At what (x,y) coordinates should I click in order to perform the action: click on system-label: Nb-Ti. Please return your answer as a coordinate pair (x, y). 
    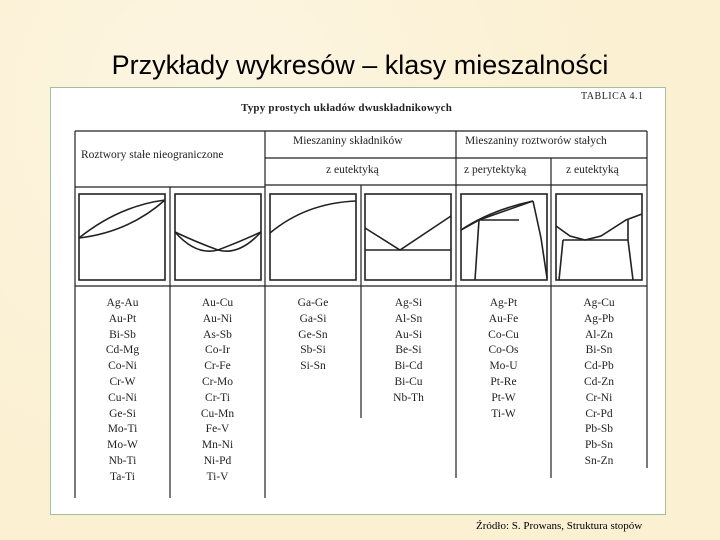
    Looking at the image, I should click on (122, 460).